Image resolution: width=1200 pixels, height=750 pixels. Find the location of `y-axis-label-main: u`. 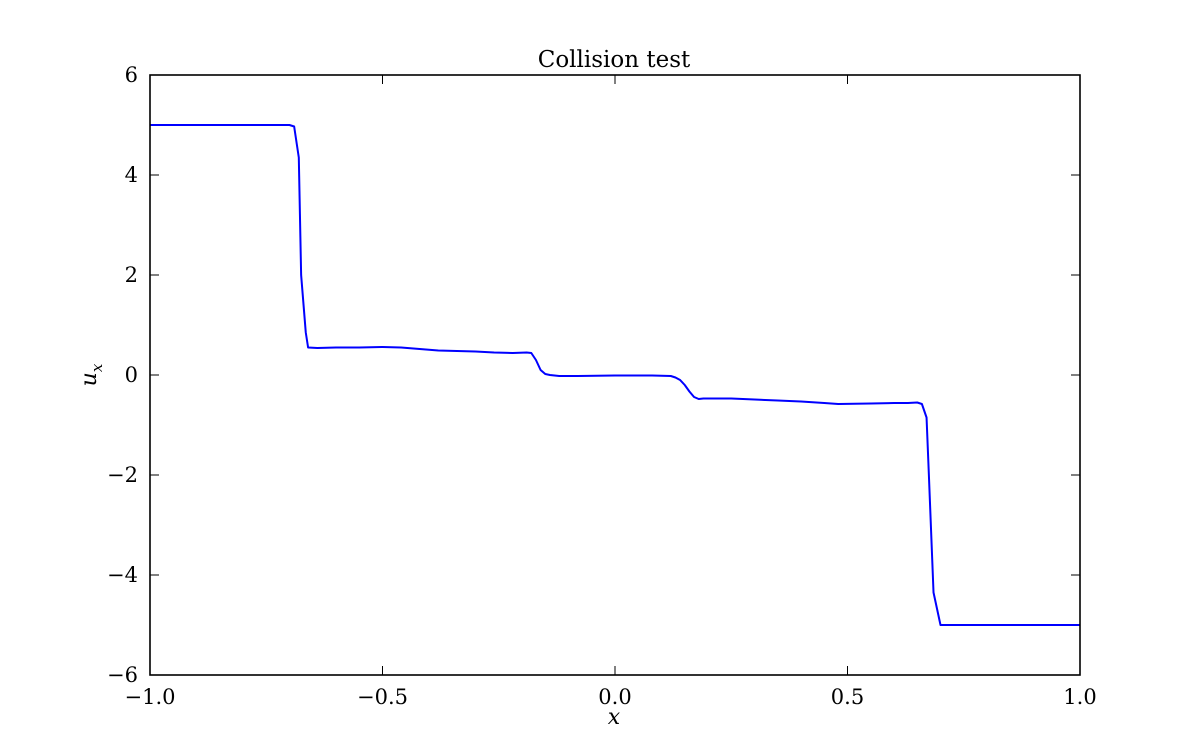

y-axis-label-main: u is located at coordinates (89, 379).